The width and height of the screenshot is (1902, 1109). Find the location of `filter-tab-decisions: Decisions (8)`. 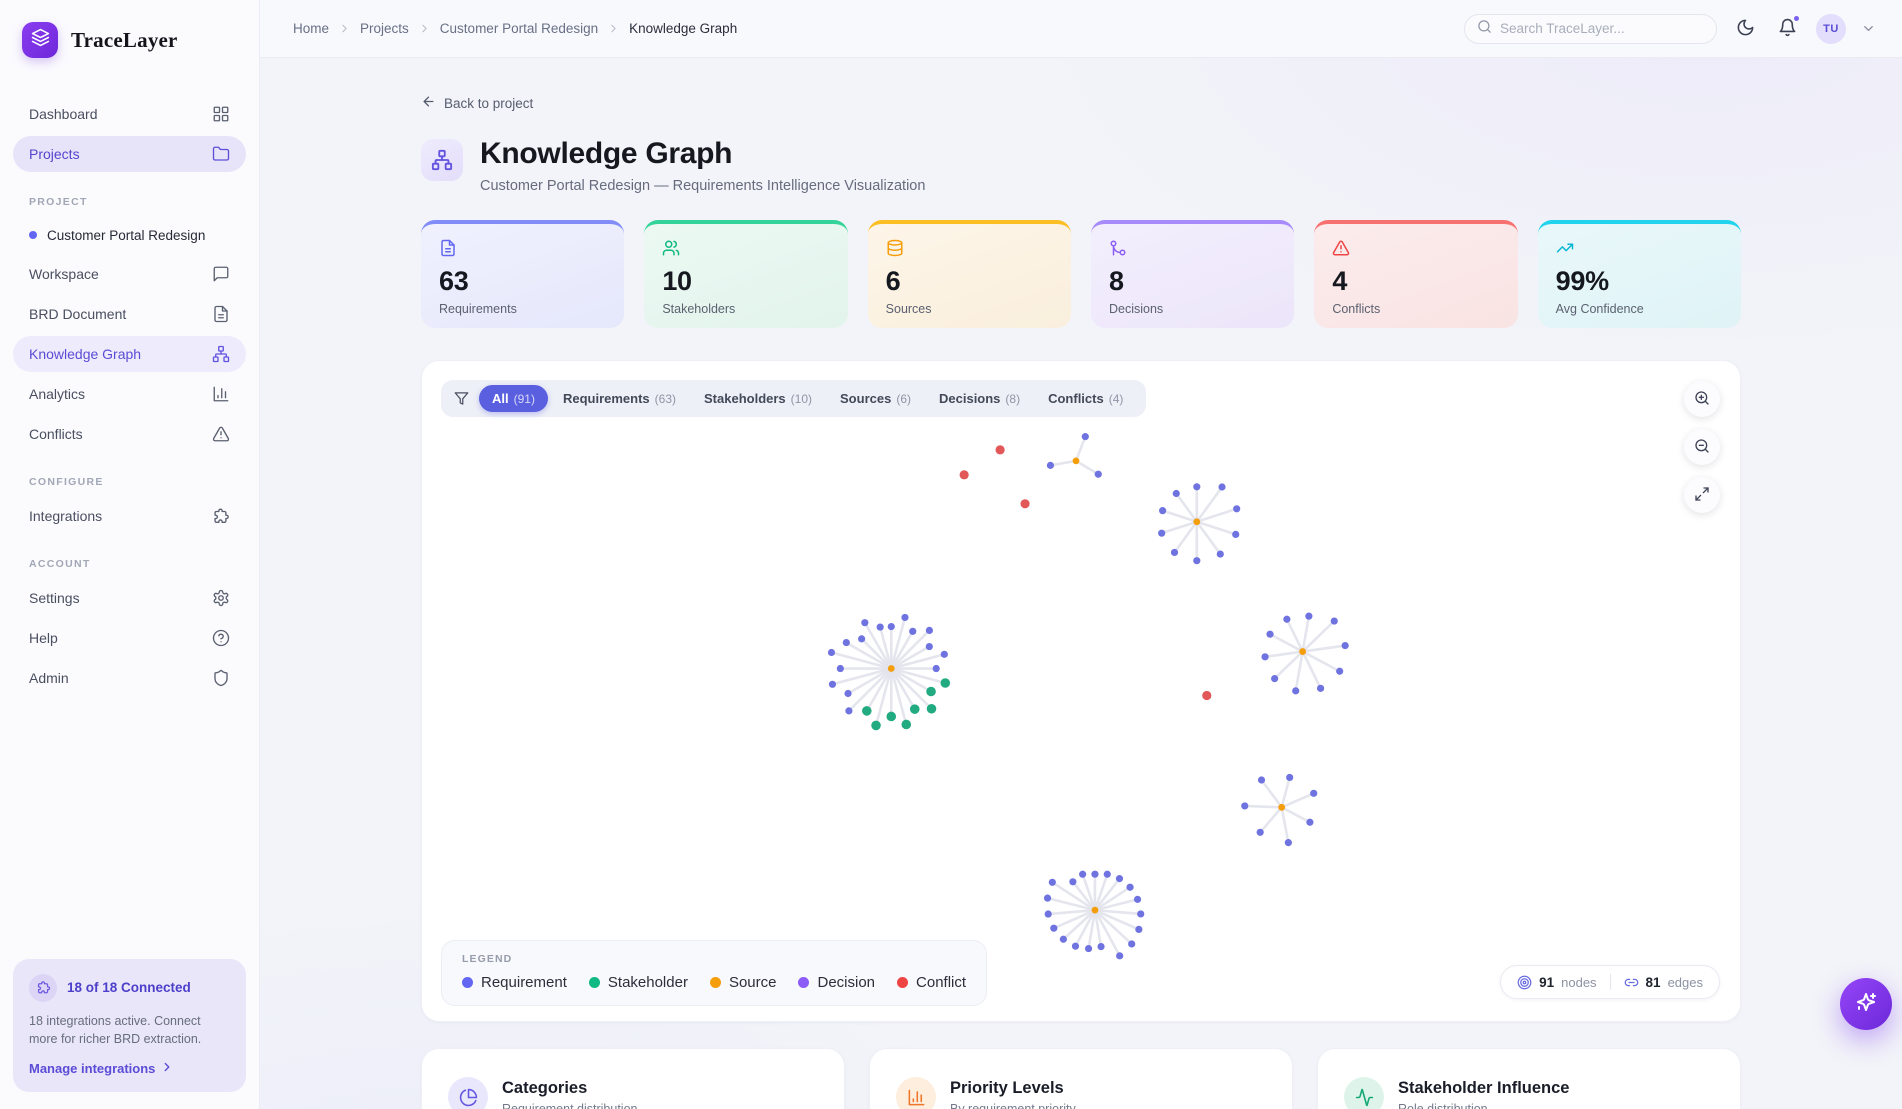

filter-tab-decisions: Decisions (8) is located at coordinates (980, 398).